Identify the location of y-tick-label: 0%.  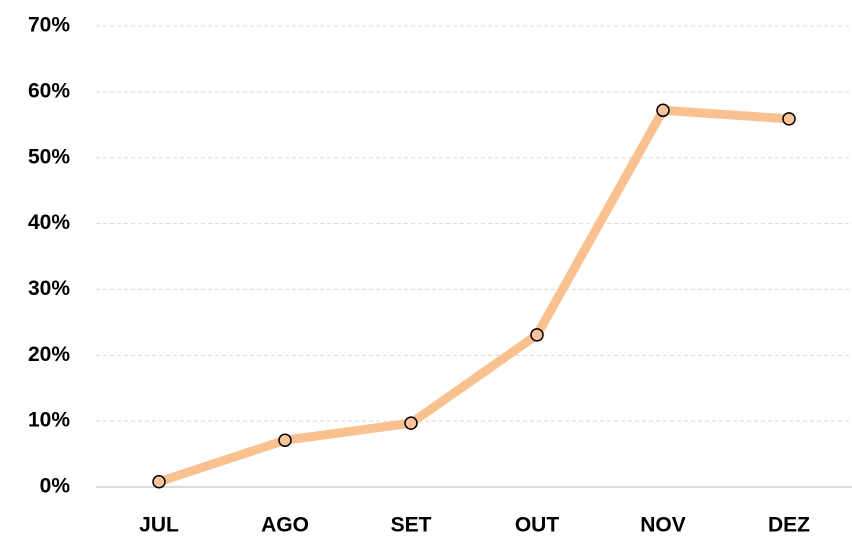
(55, 486).